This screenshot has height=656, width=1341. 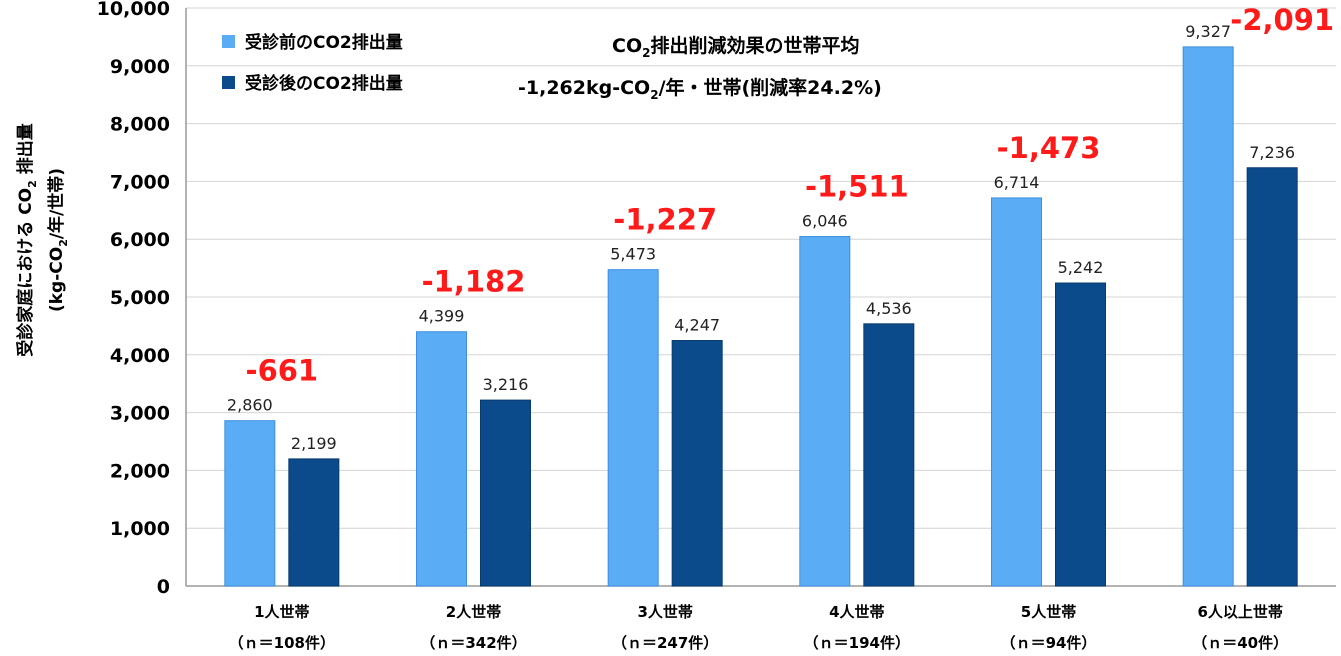 What do you see at coordinates (282, 371) in the screenshot?
I see `difference-label: -661` at bounding box center [282, 371].